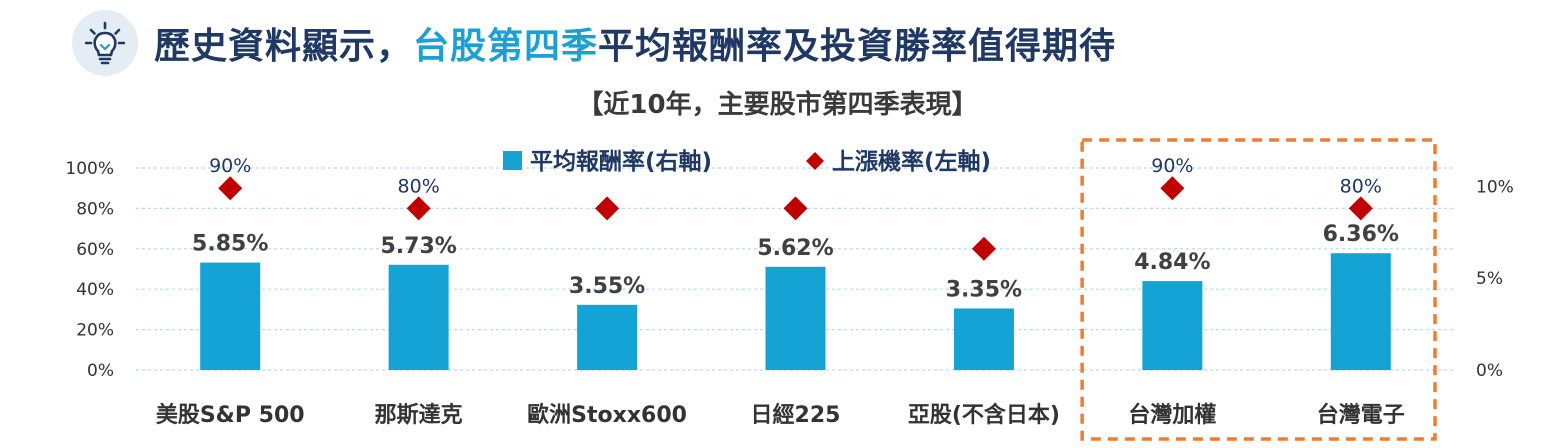 This screenshot has width=1555, height=448. I want to click on header: 歷史資料顯示，台股第四季平均報酬率及投資勝率值得期待, so click(594, 43).